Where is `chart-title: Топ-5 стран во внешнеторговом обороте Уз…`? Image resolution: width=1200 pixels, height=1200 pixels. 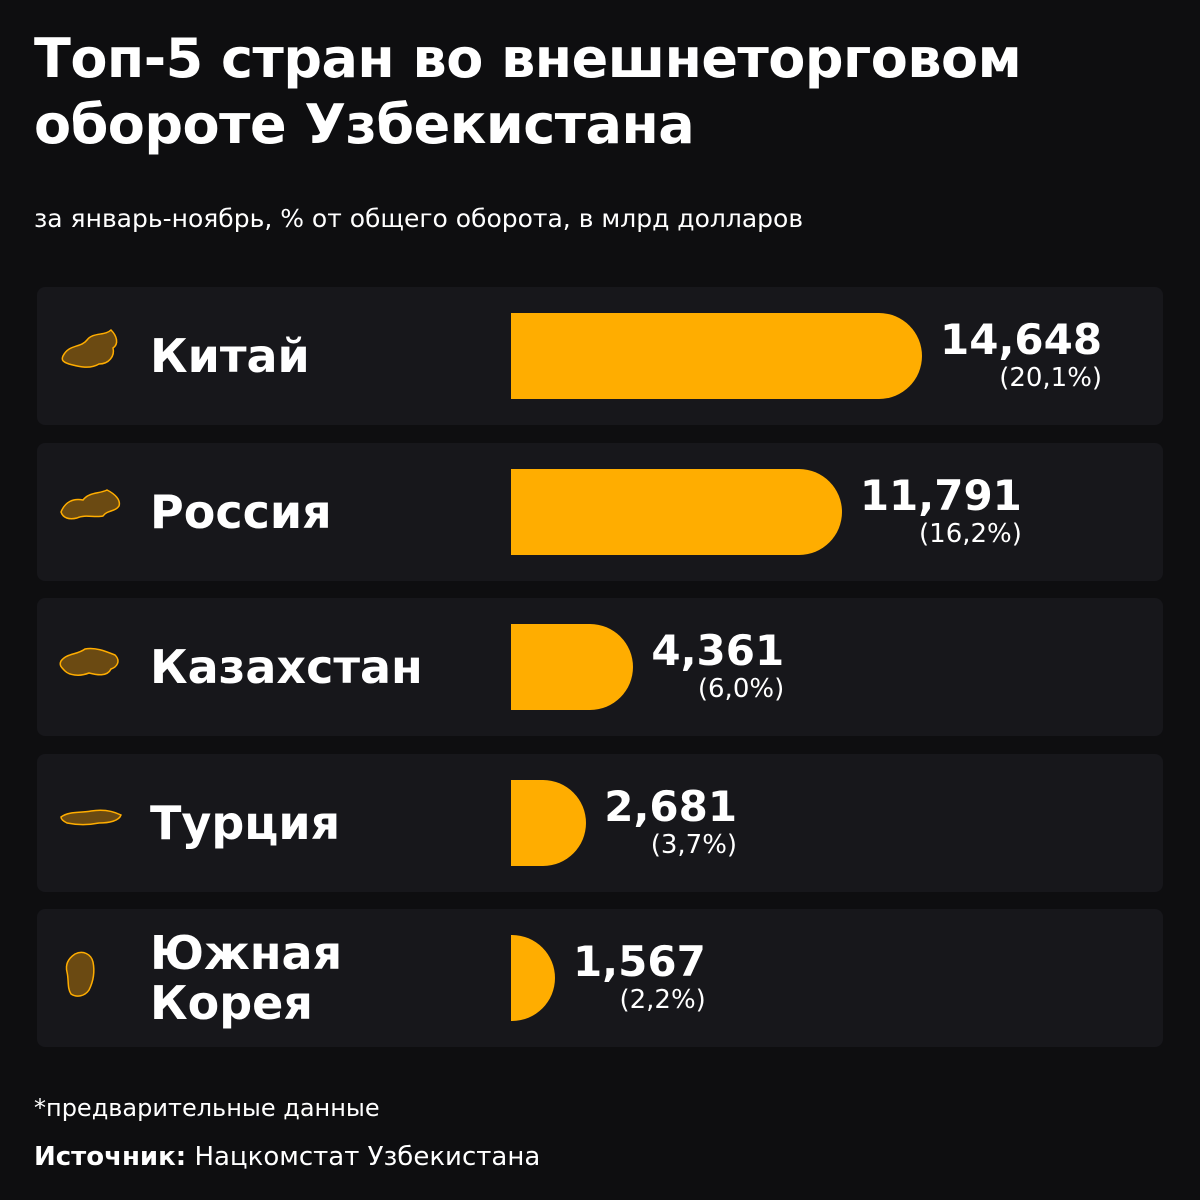 chart-title: Топ-5 стран во внешнеторговом обороте Уз… is located at coordinates (528, 91).